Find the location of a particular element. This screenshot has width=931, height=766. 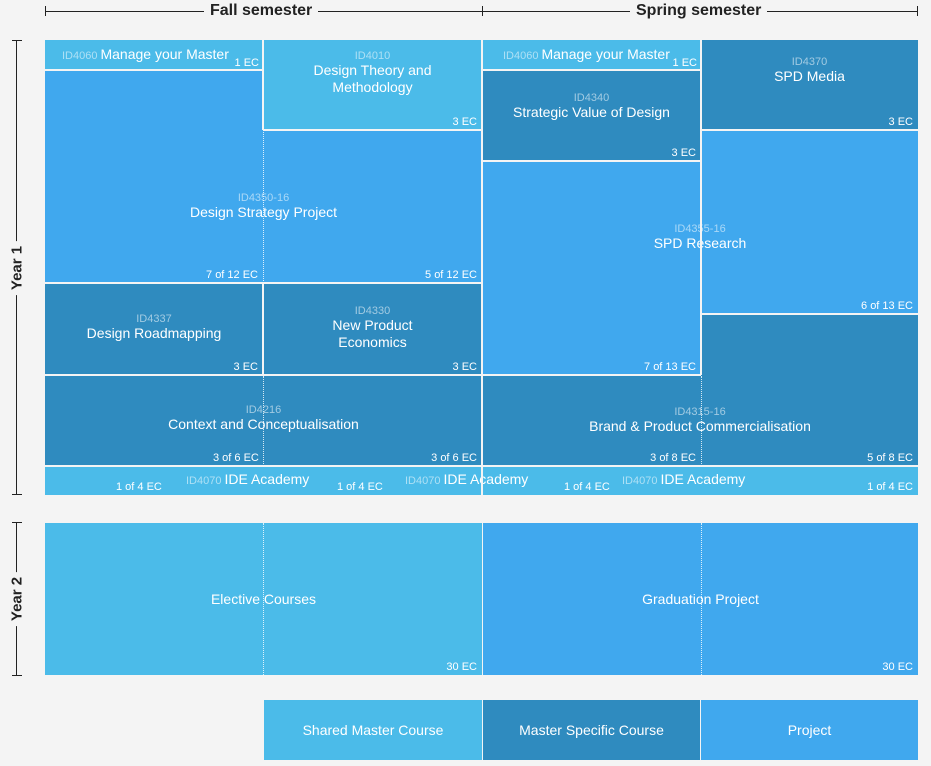

course-code: ID4350-16 is located at coordinates (263, 198).